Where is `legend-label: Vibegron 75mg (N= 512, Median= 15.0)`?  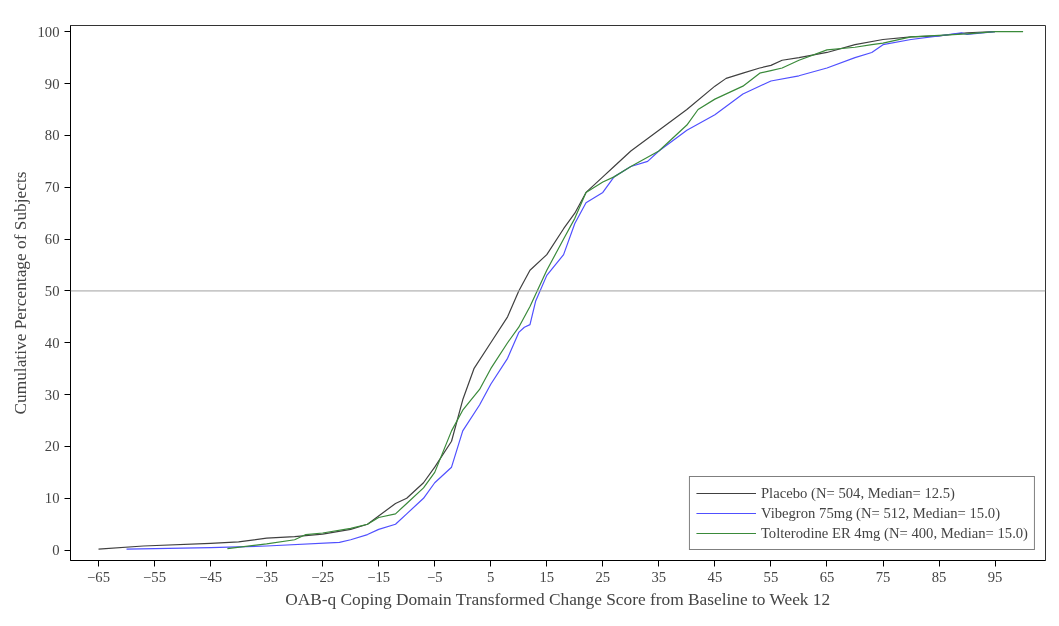 legend-label: Vibegron 75mg (N= 512, Median= 15.0) is located at coordinates (880, 513).